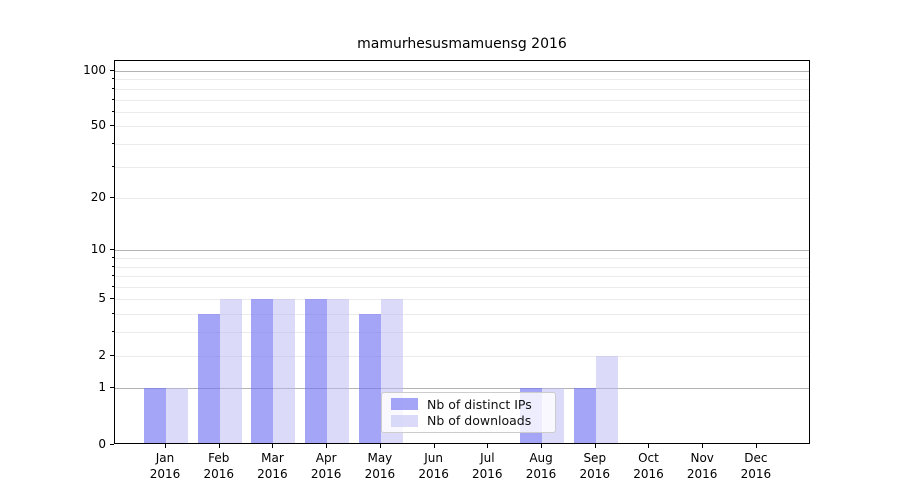 The height and width of the screenshot is (500, 900). I want to click on x-axis-tick-label: Dec 2016, so click(756, 466).